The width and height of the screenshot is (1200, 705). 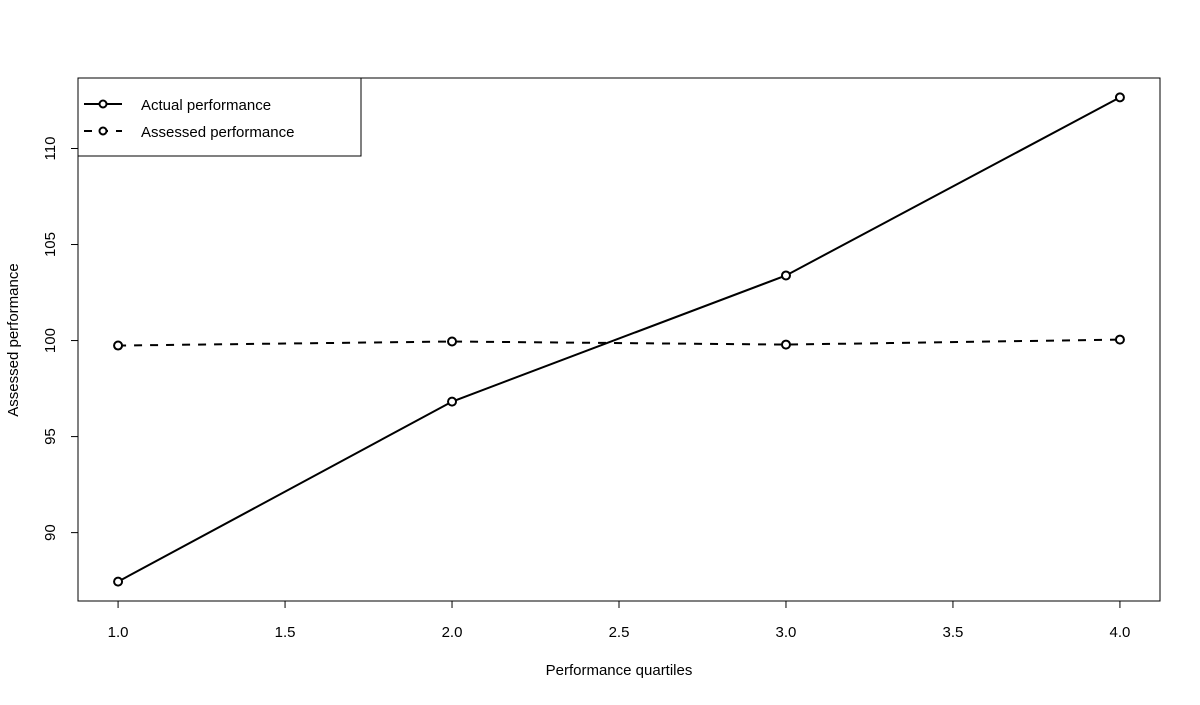 What do you see at coordinates (206, 105) in the screenshot?
I see `legend-label-actual: Actual performance` at bounding box center [206, 105].